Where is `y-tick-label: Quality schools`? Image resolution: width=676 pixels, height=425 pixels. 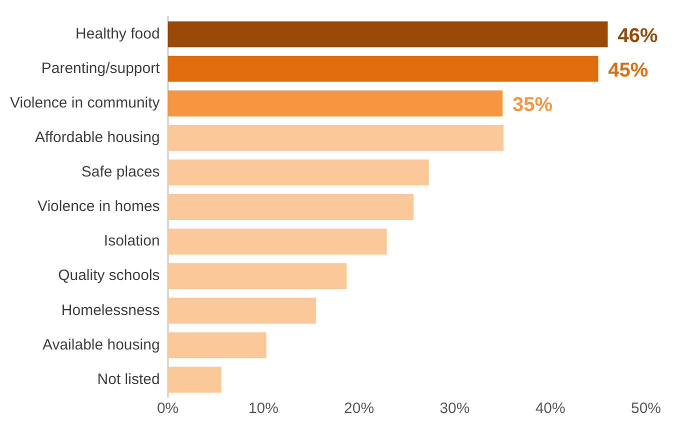
y-tick-label: Quality schools is located at coordinates (109, 275).